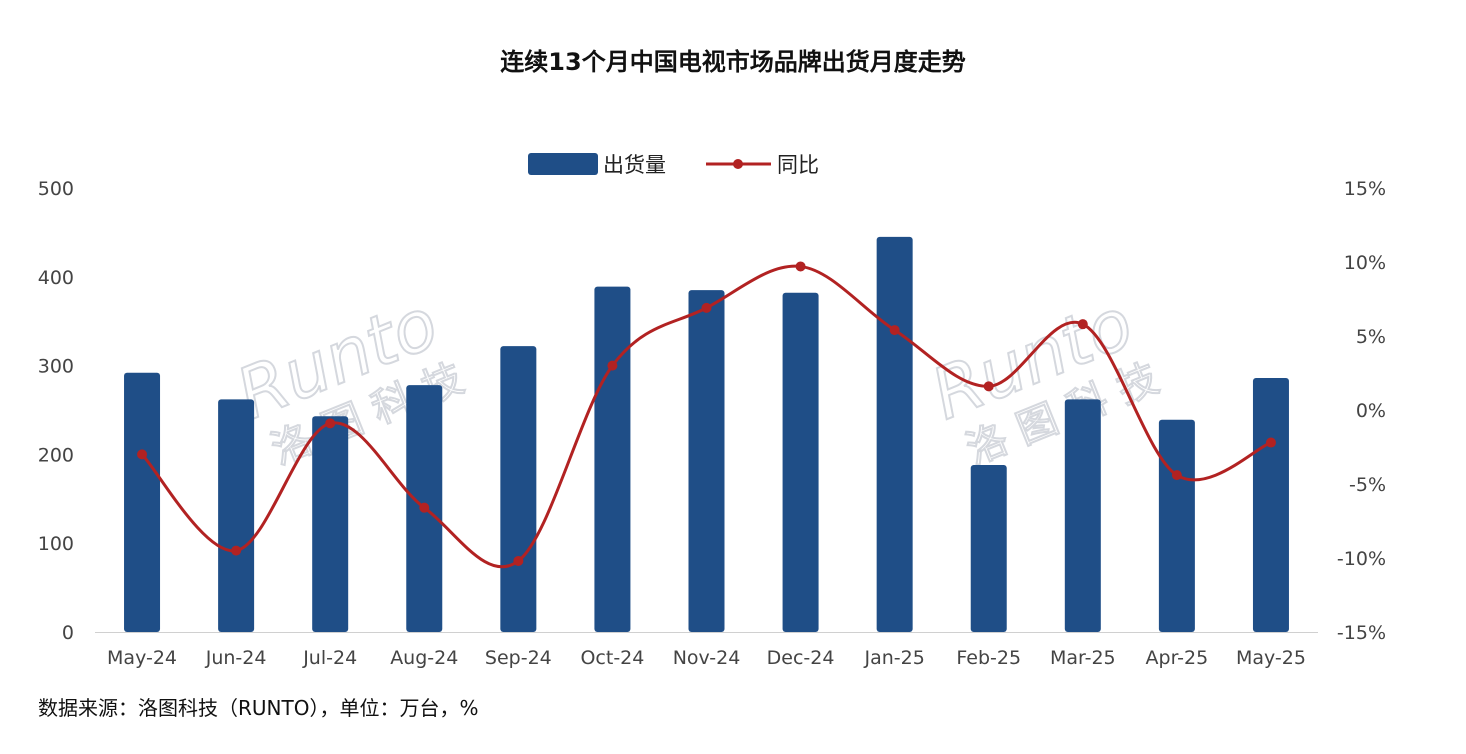 The width and height of the screenshot is (1466, 754). What do you see at coordinates (801, 658) in the screenshot?
I see `x-axis-category-label: Dec-24` at bounding box center [801, 658].